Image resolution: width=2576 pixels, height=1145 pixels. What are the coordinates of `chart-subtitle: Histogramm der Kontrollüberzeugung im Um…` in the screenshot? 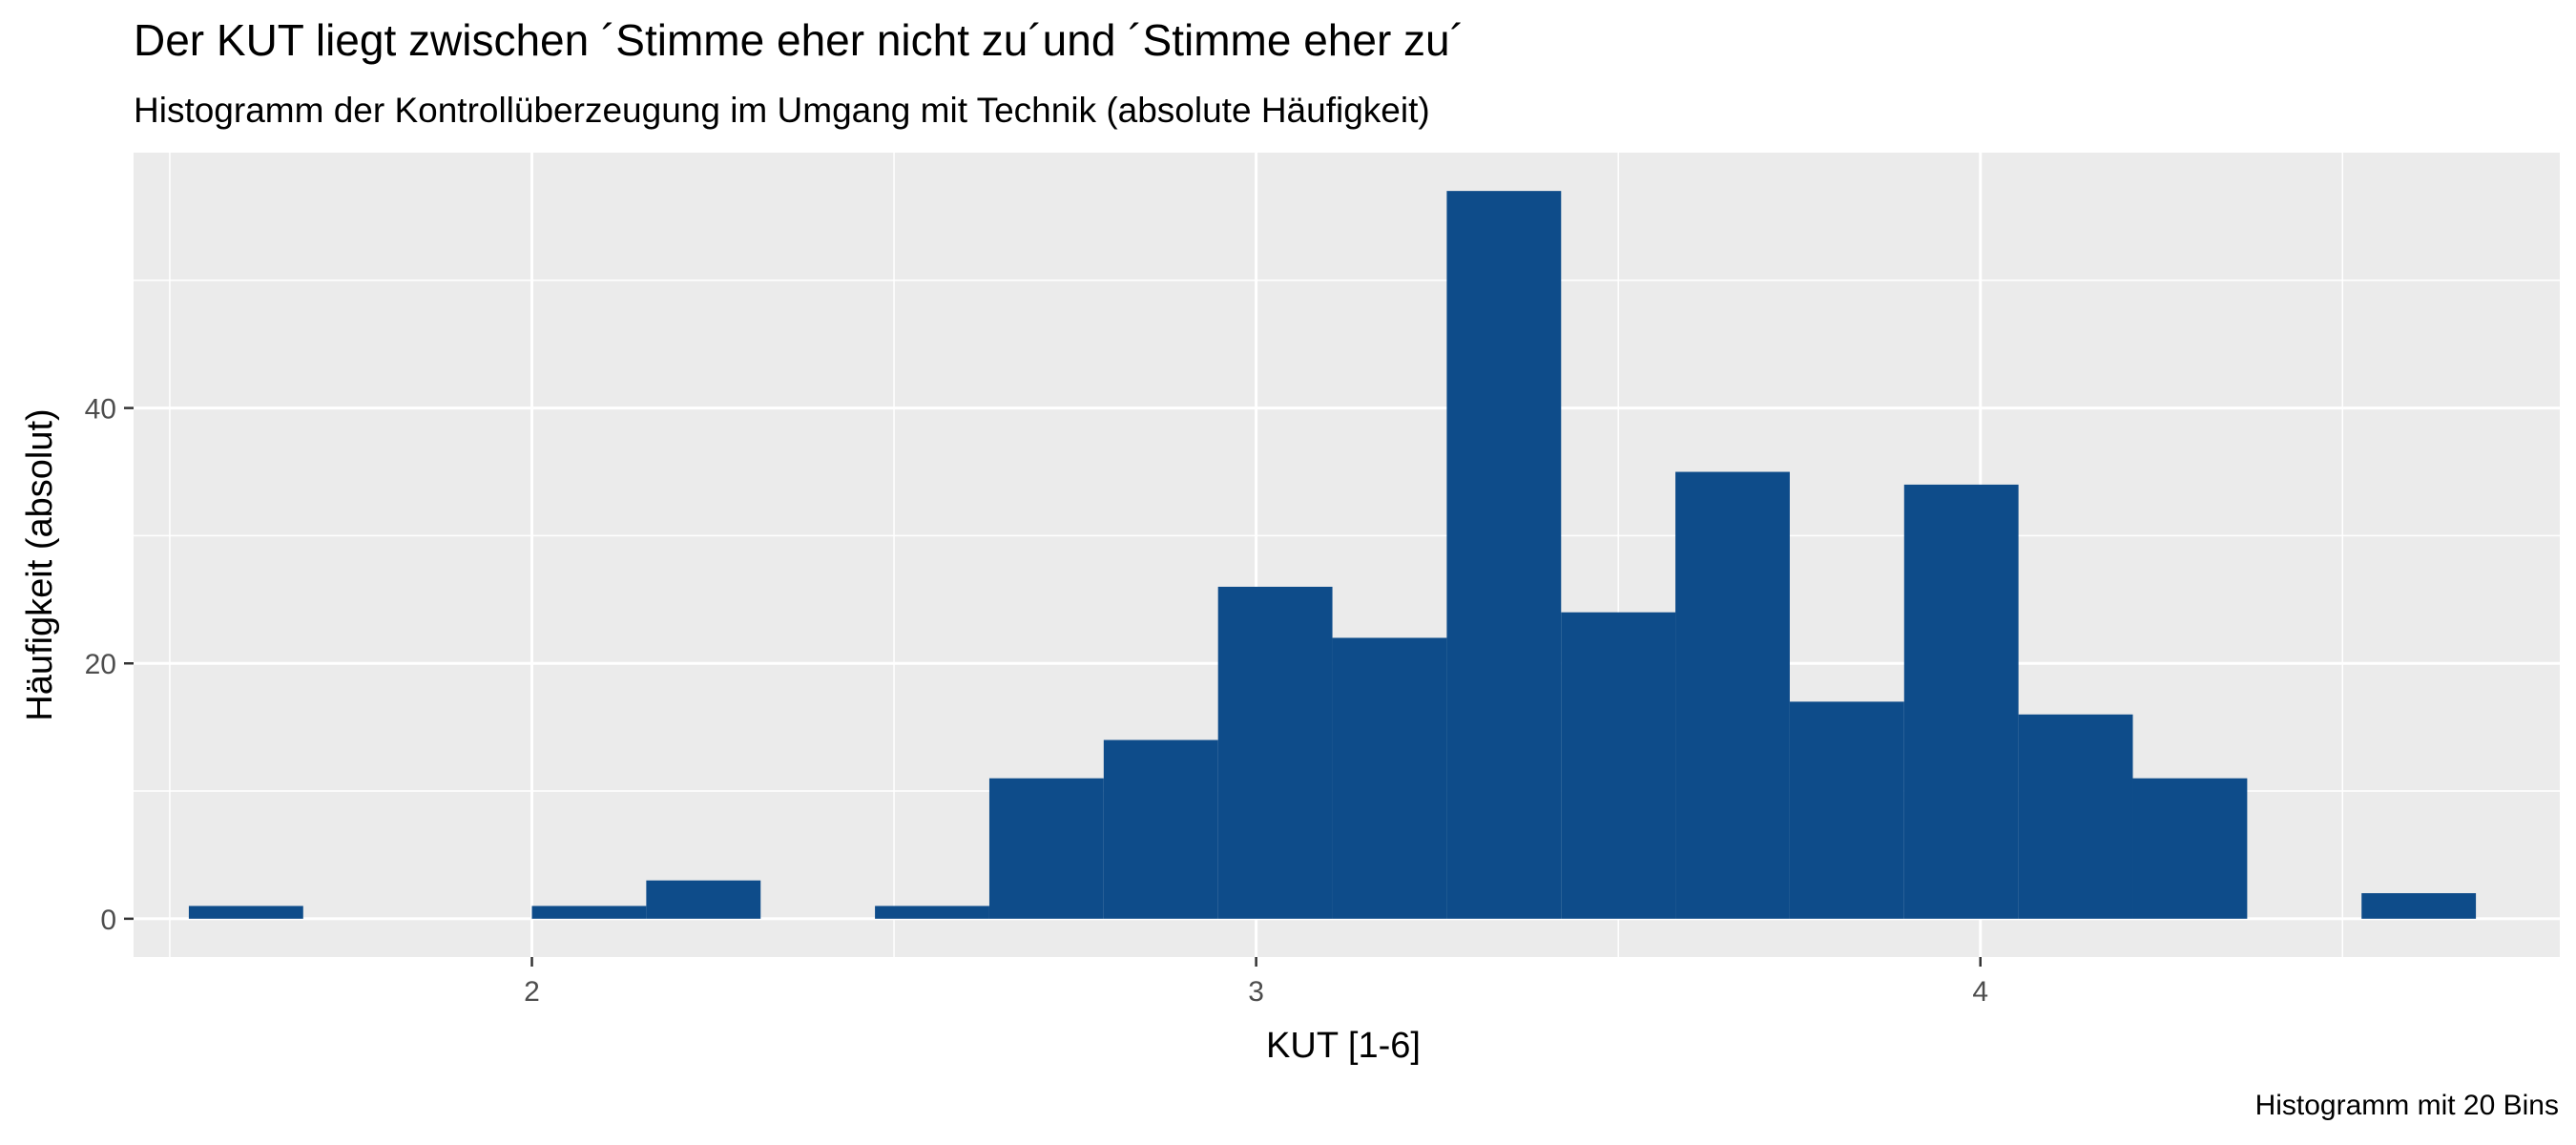 It's located at (782, 110).